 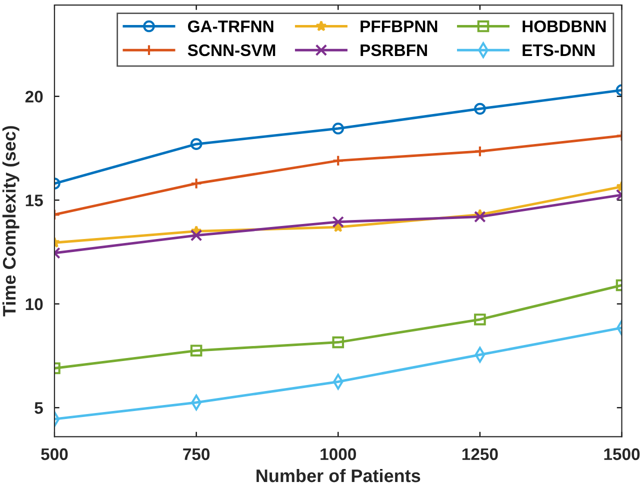 I want to click on x-tick-label: 750, so click(x=196, y=454).